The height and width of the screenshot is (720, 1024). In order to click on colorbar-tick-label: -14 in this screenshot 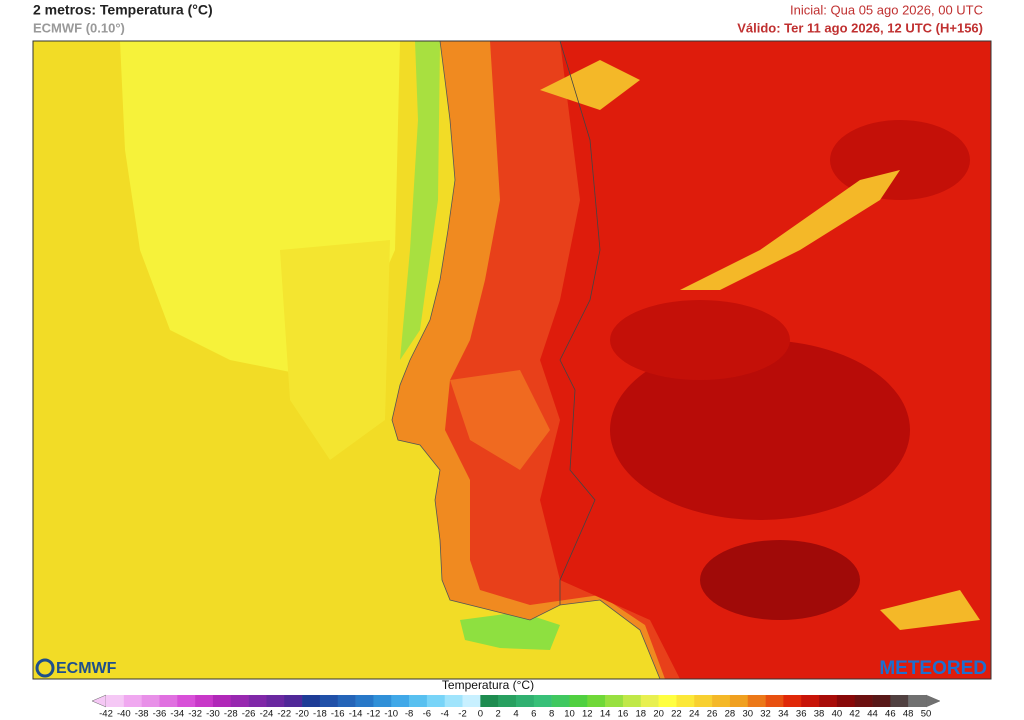, I will do `click(356, 714)`.